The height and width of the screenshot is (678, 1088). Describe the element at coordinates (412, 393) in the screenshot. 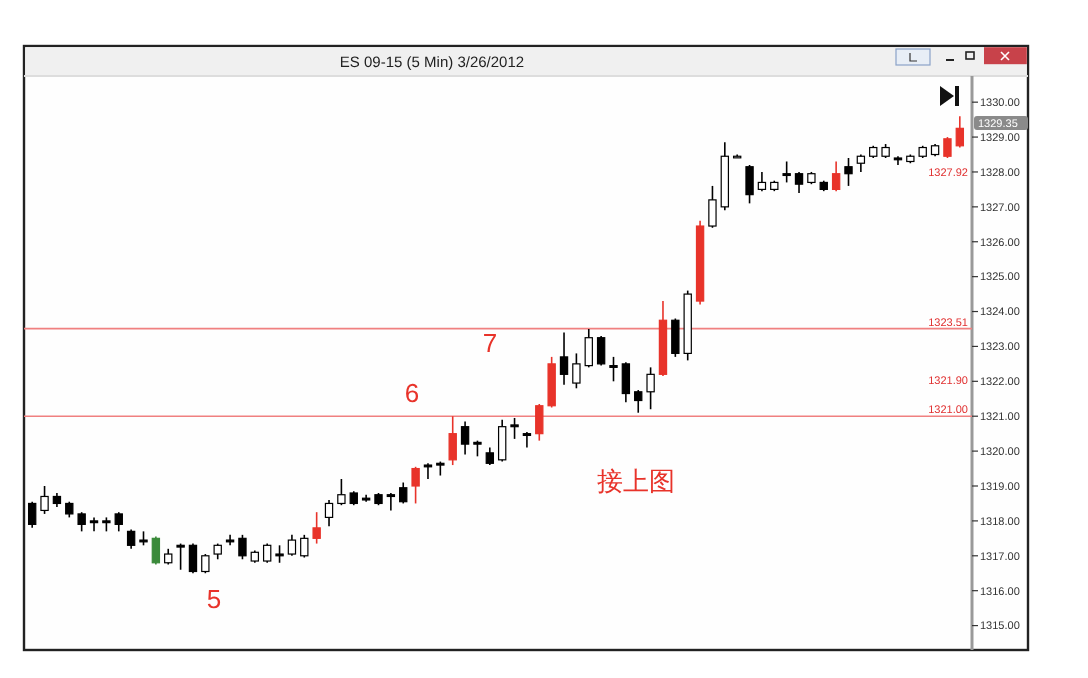

I see `annotation: 6` at that location.